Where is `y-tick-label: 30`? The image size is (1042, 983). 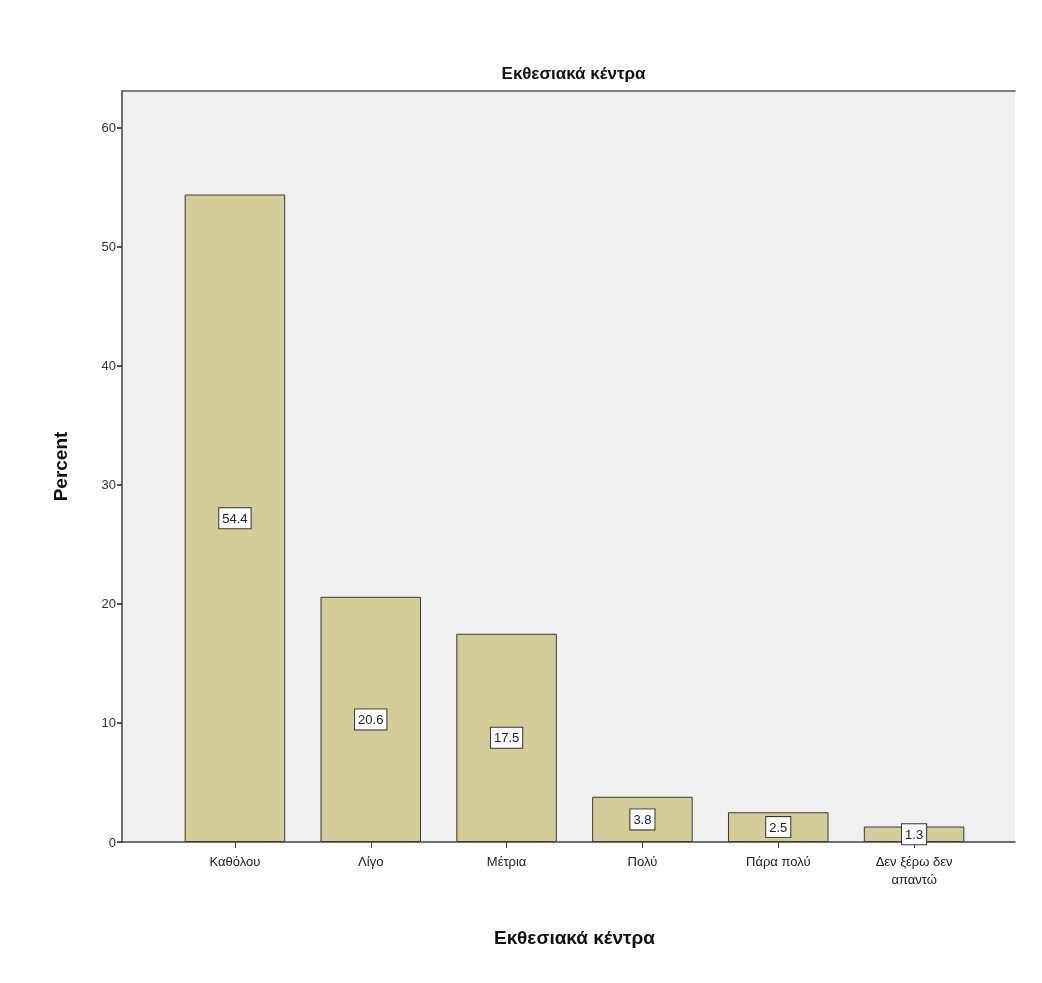 y-tick-label: 30 is located at coordinates (108, 485).